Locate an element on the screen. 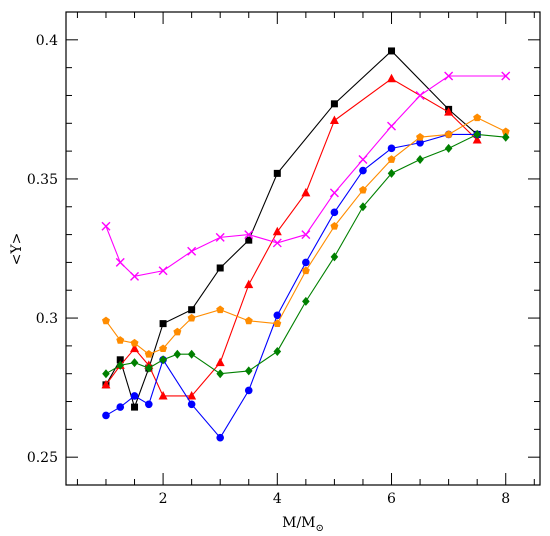 Image resolution: width=550 pixels, height=536 pixels. y-axis-label: <Y> is located at coordinates (17, 249).